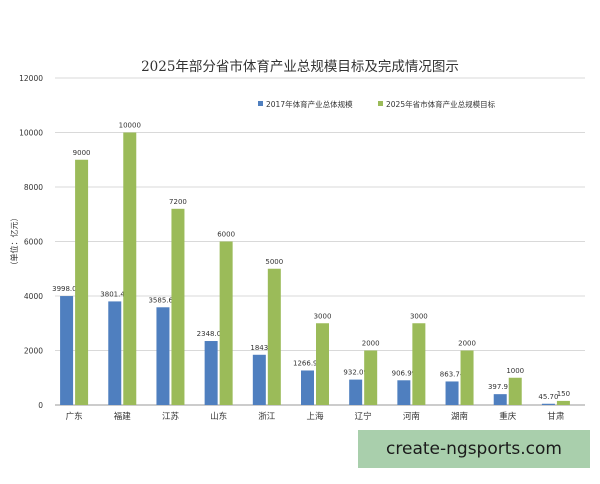 The width and height of the screenshot is (600, 484). What do you see at coordinates (404, 373) in the screenshot?
I see `data-label: 906.99` at bounding box center [404, 373].